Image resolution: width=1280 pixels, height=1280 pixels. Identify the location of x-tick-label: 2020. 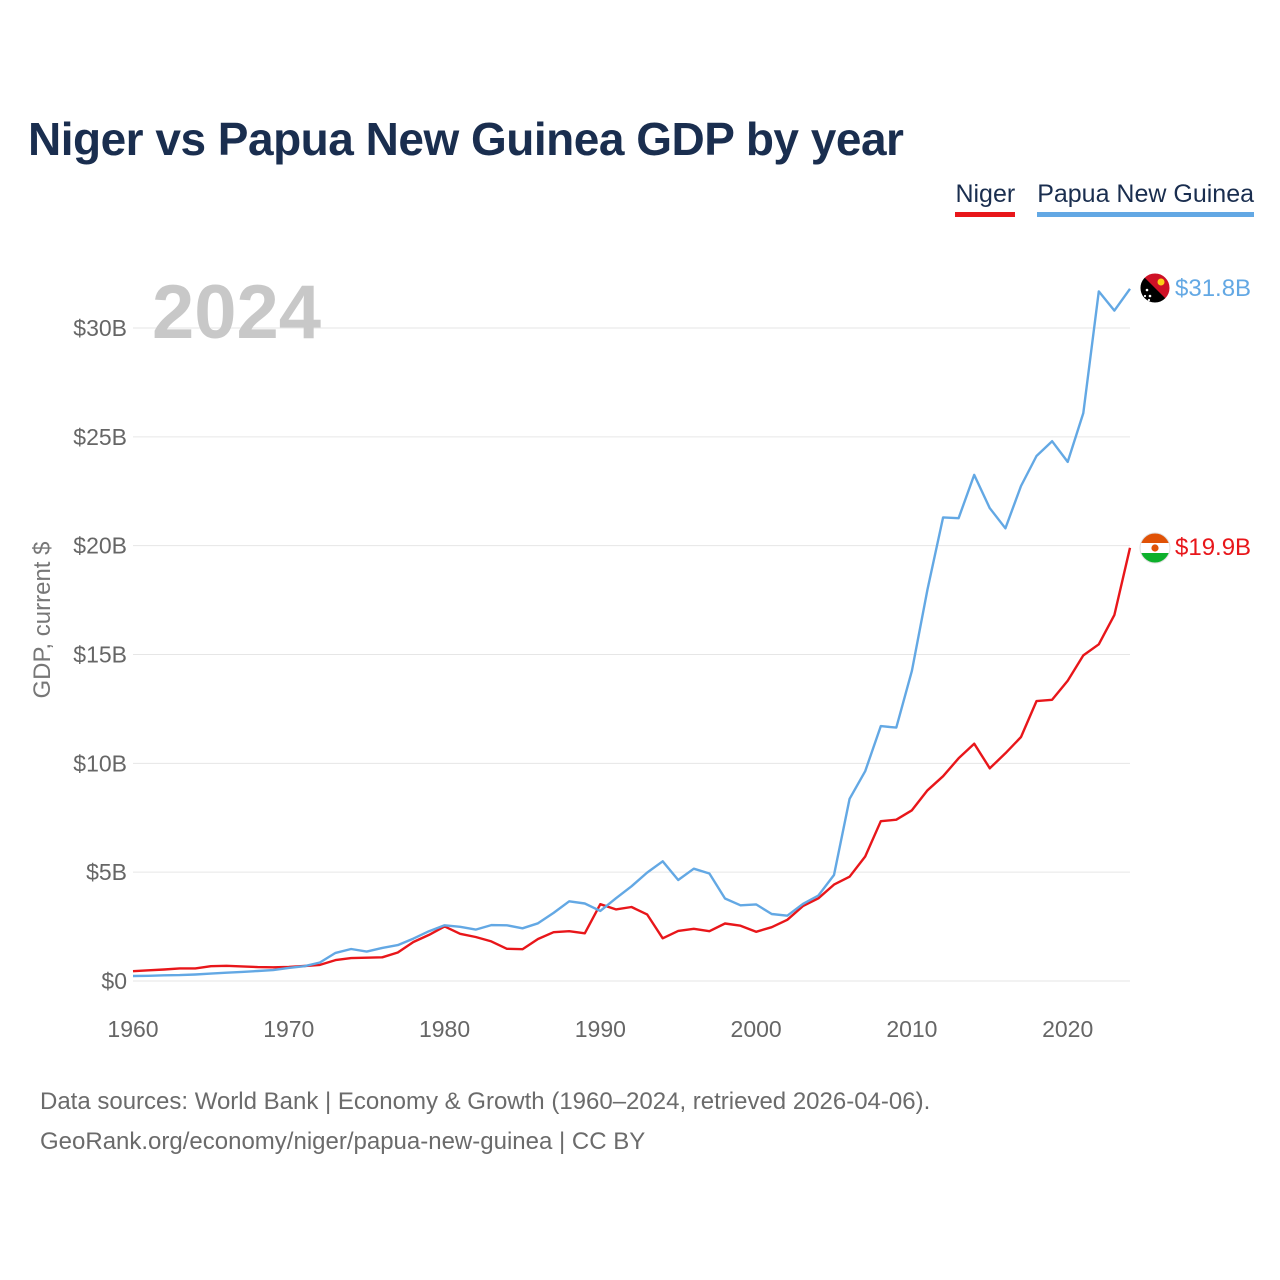
(1067, 1029).